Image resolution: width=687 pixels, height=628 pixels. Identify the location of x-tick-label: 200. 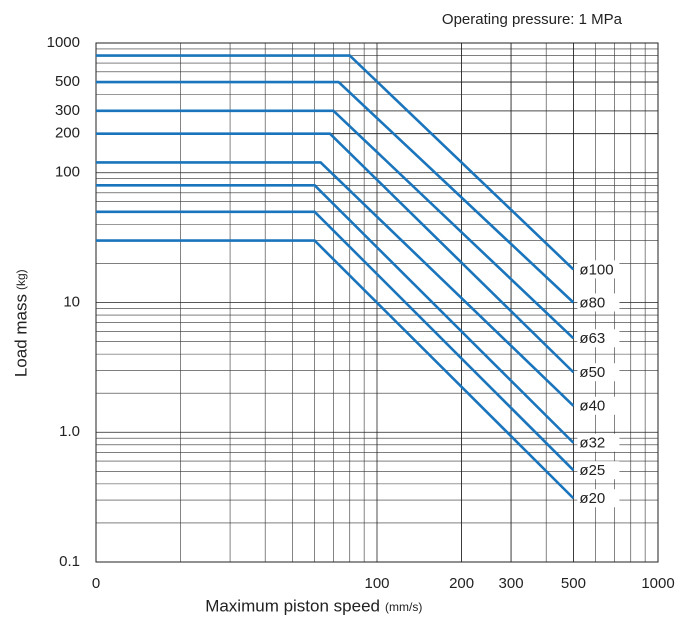
(461, 583).